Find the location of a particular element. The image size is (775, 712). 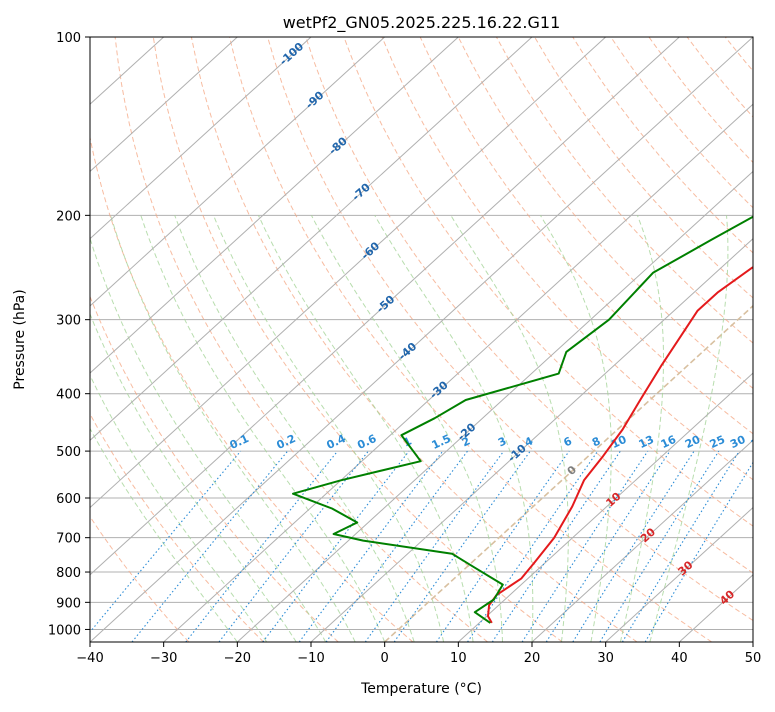

chart-title: wetPf2_GN05.2025.225.16.22.G11 is located at coordinates (422, 23).